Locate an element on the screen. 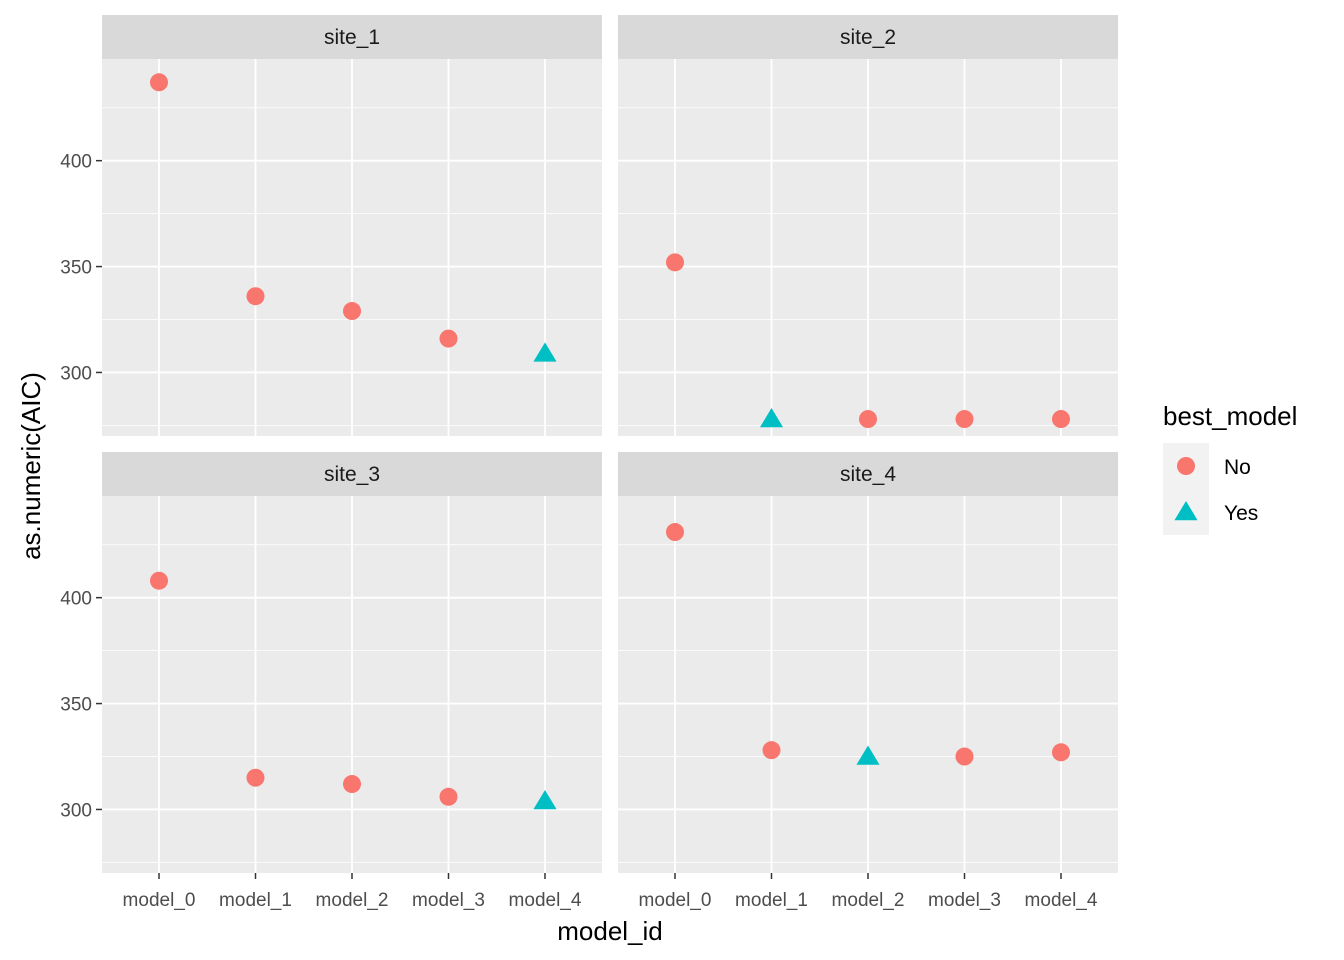  legend-title: best_model is located at coordinates (1230, 416).